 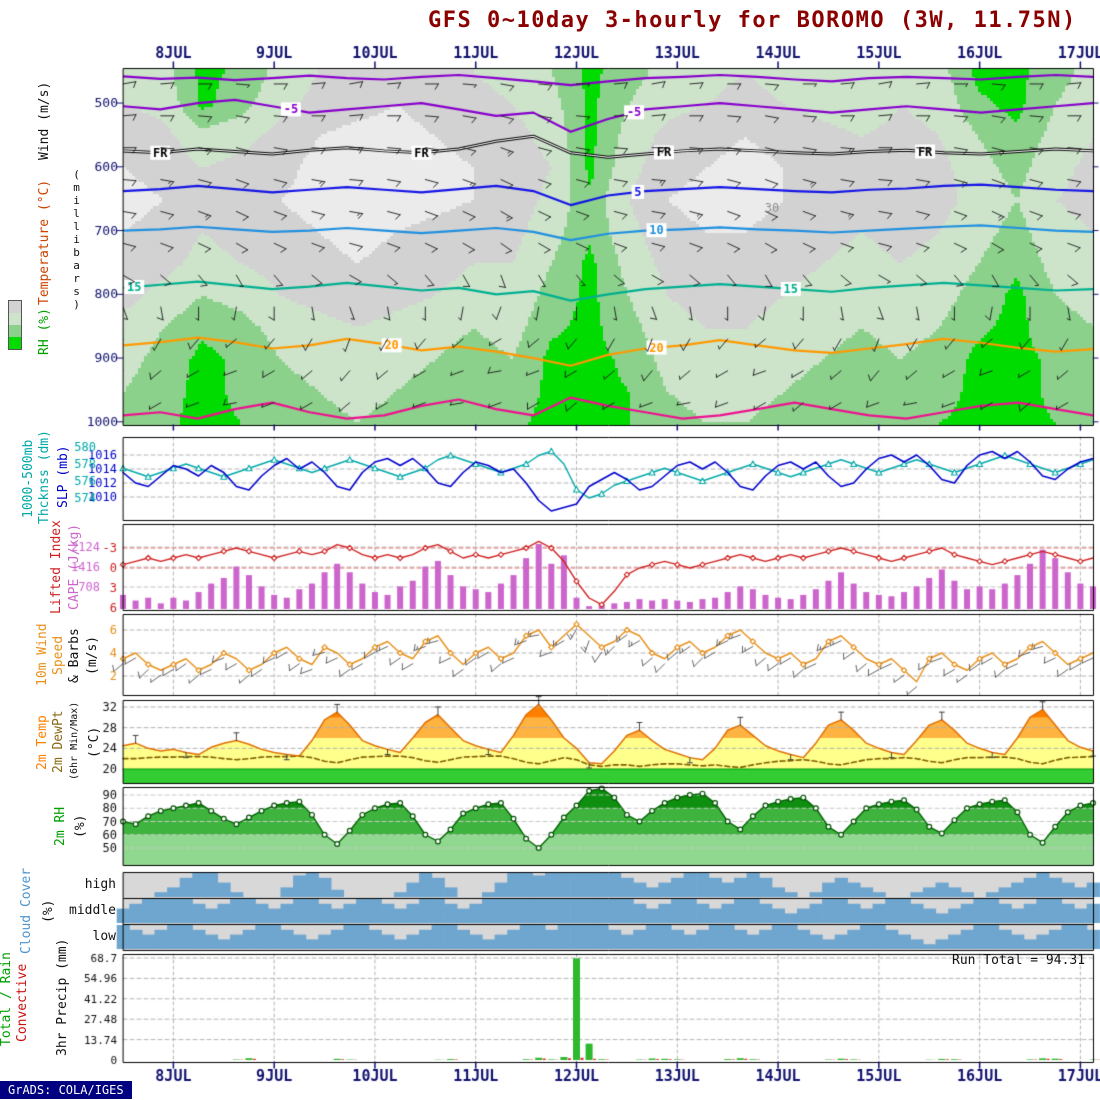 I want to click on rh2m-axis-label: 2m RH, so click(x=60, y=826).